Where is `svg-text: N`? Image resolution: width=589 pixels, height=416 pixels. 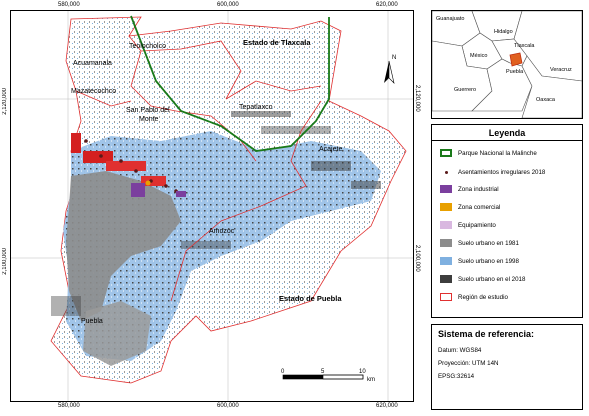 svg-text: N is located at coordinates (394, 58).